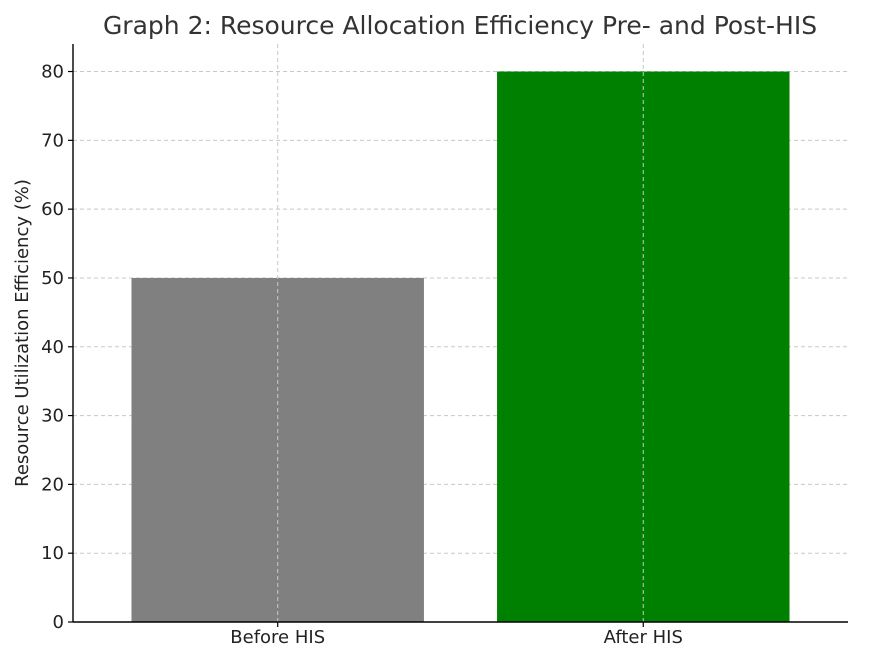 The width and height of the screenshot is (870, 661). I want to click on y-tick-label: 30, so click(52, 416).